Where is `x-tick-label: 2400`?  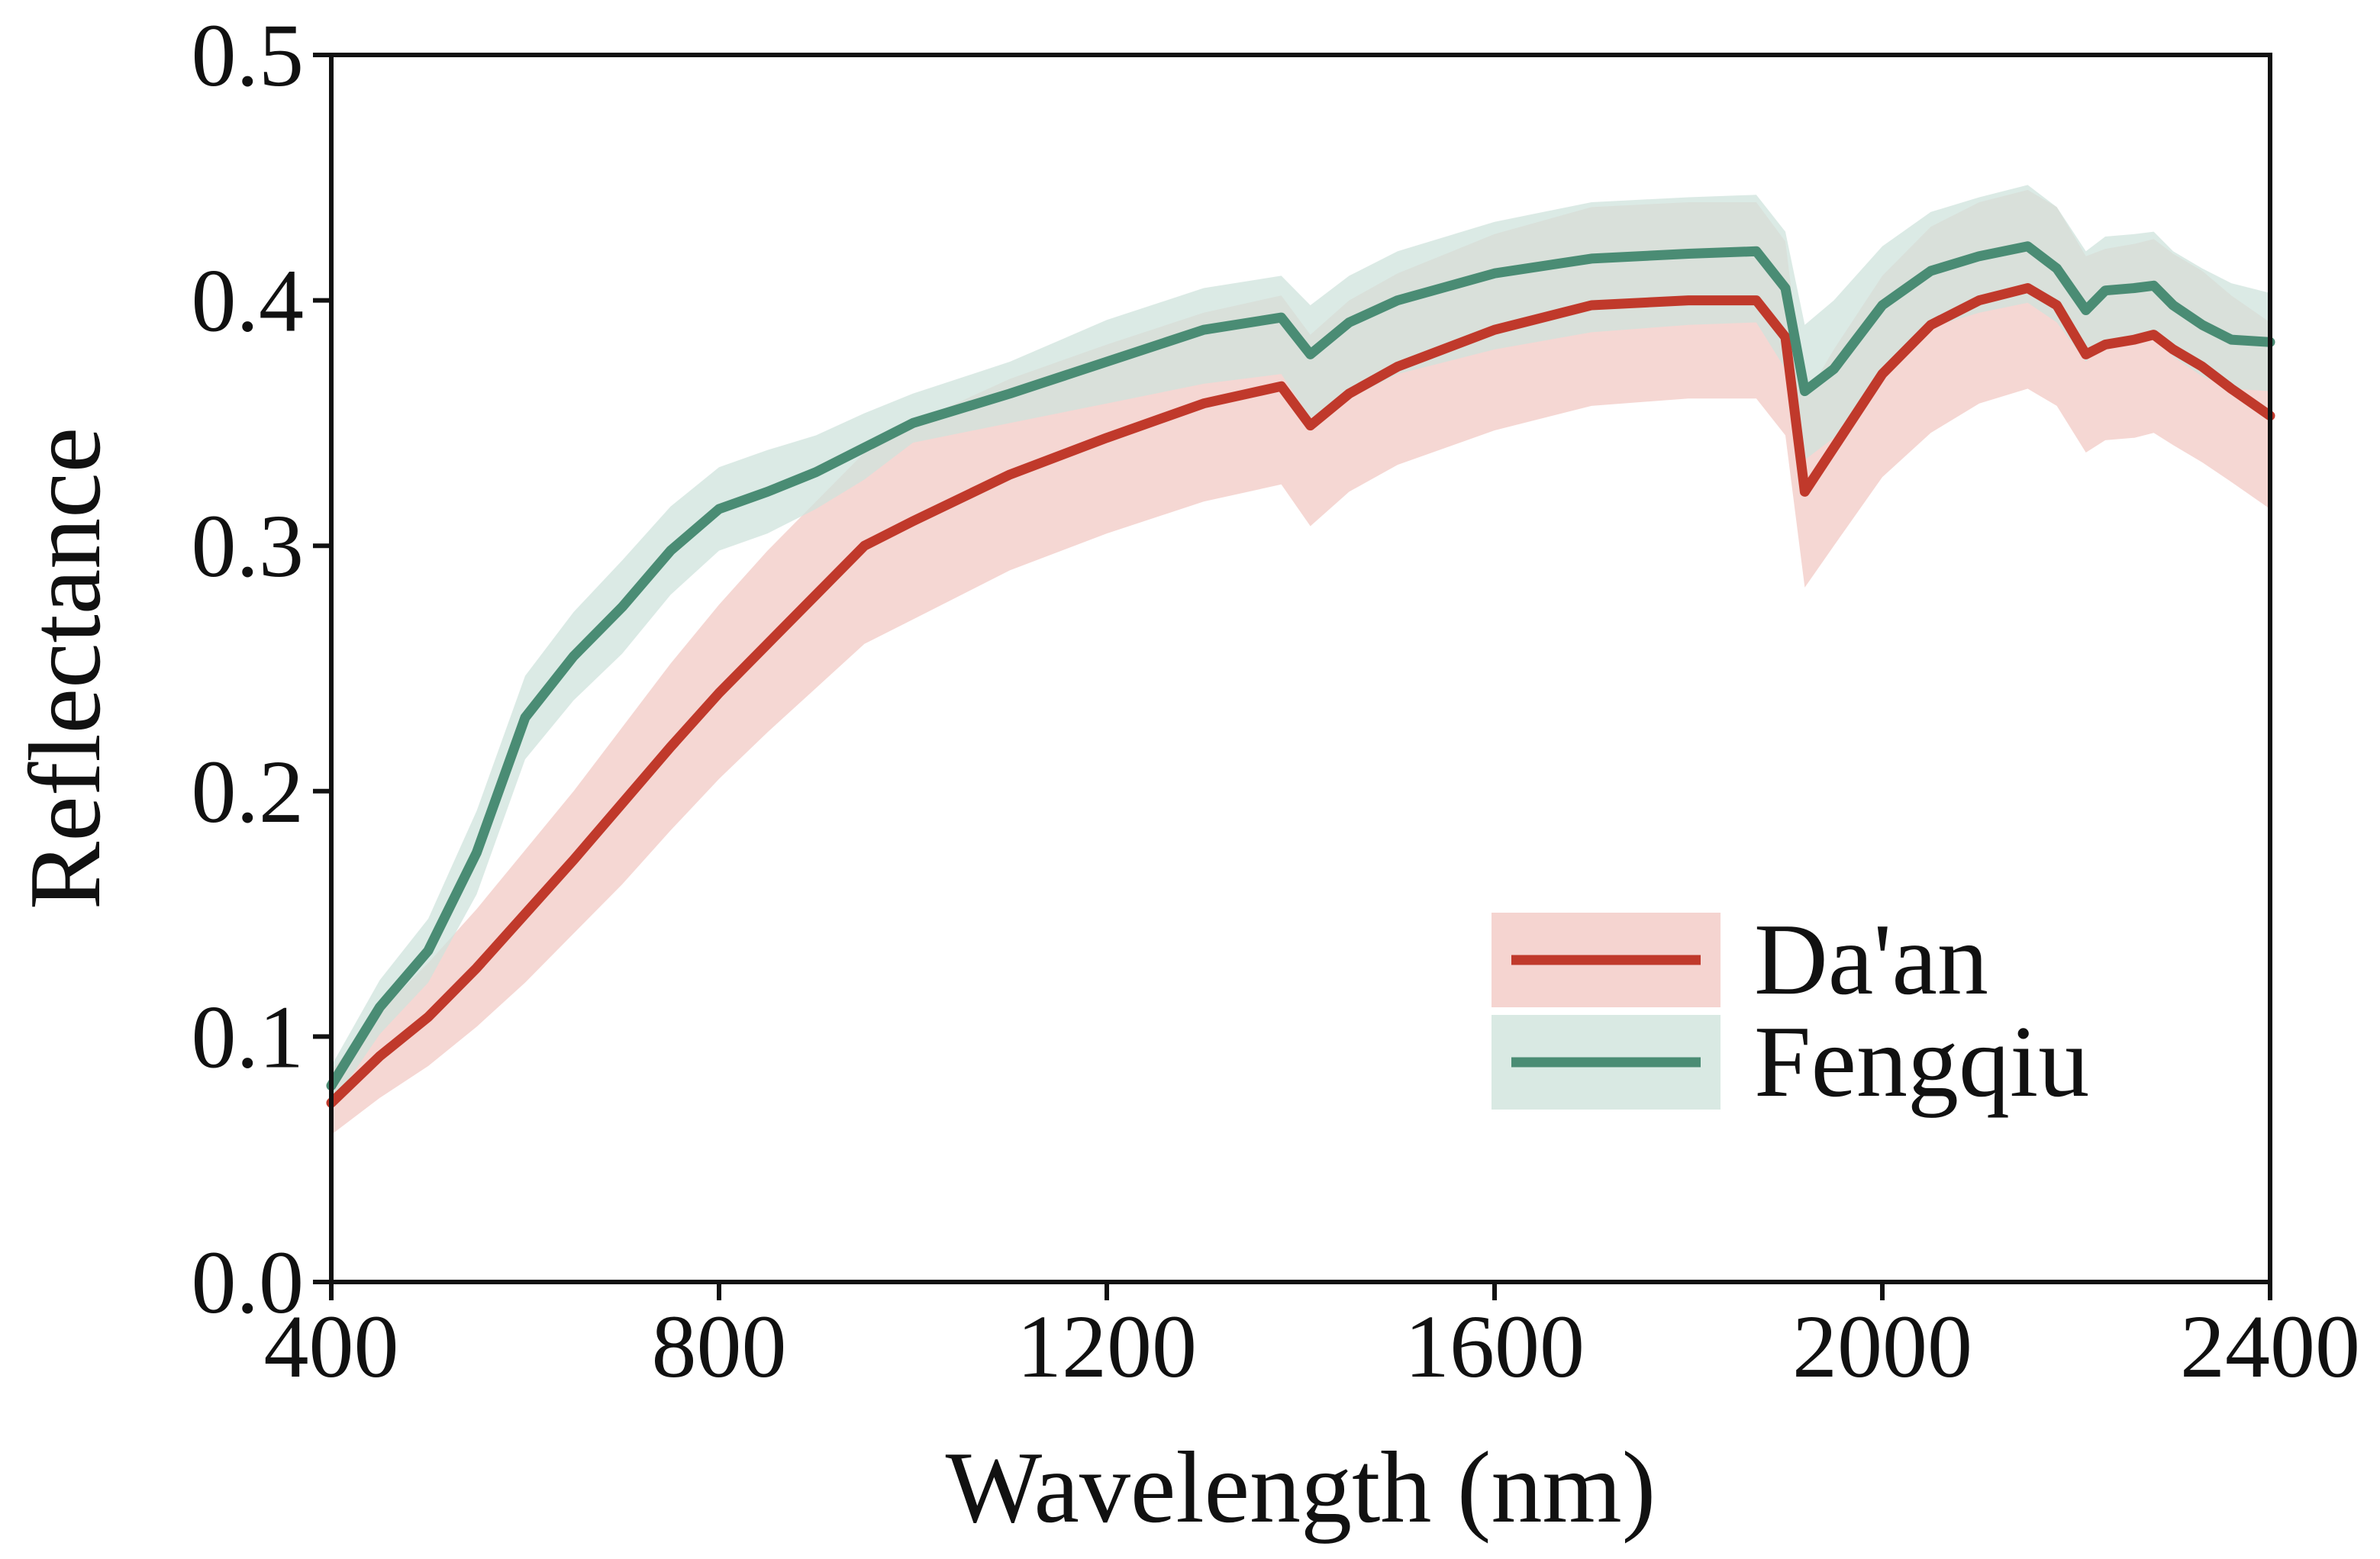 x-tick-label: 2400 is located at coordinates (2270, 1346).